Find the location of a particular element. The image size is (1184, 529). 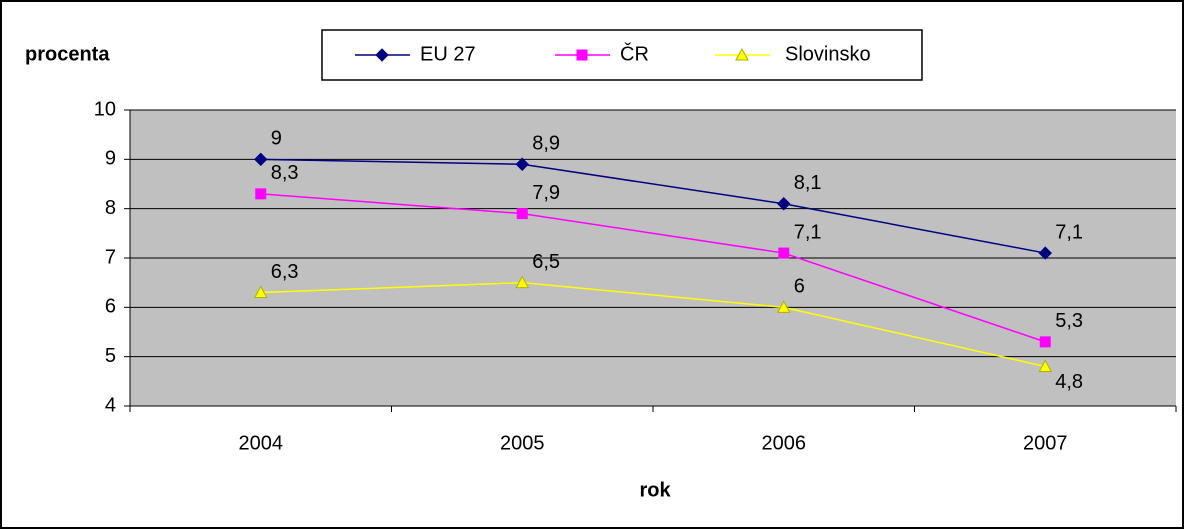

x-tick-label: 2007 is located at coordinates (1045, 443).